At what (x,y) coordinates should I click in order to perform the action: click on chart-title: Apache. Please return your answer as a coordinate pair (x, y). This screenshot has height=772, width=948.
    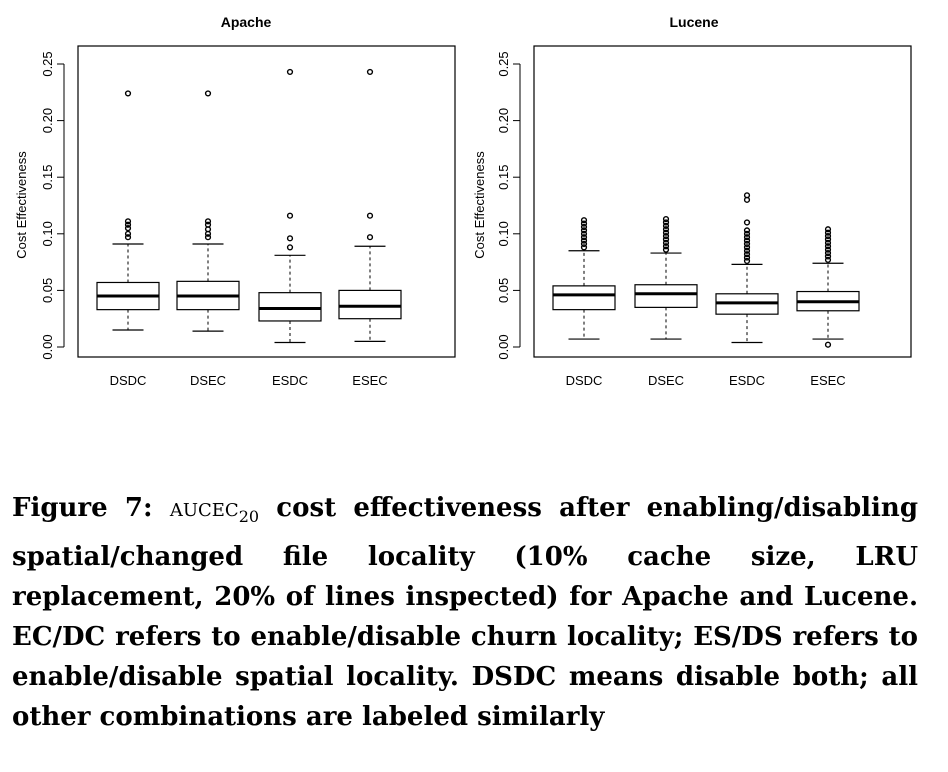
    Looking at the image, I should click on (246, 22).